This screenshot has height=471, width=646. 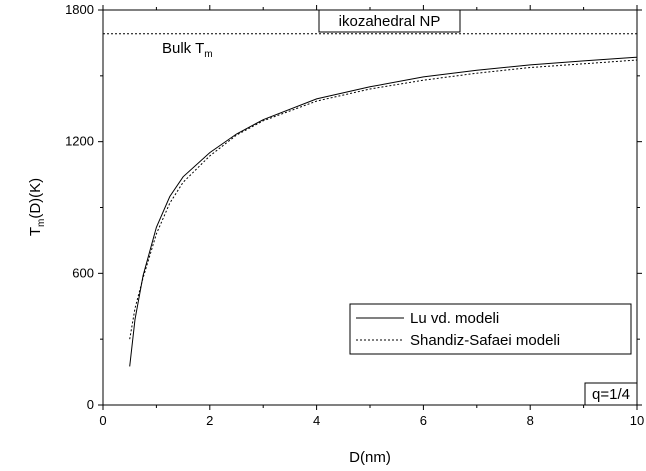 What do you see at coordinates (102, 420) in the screenshot?
I see `x-tick-label: 0` at bounding box center [102, 420].